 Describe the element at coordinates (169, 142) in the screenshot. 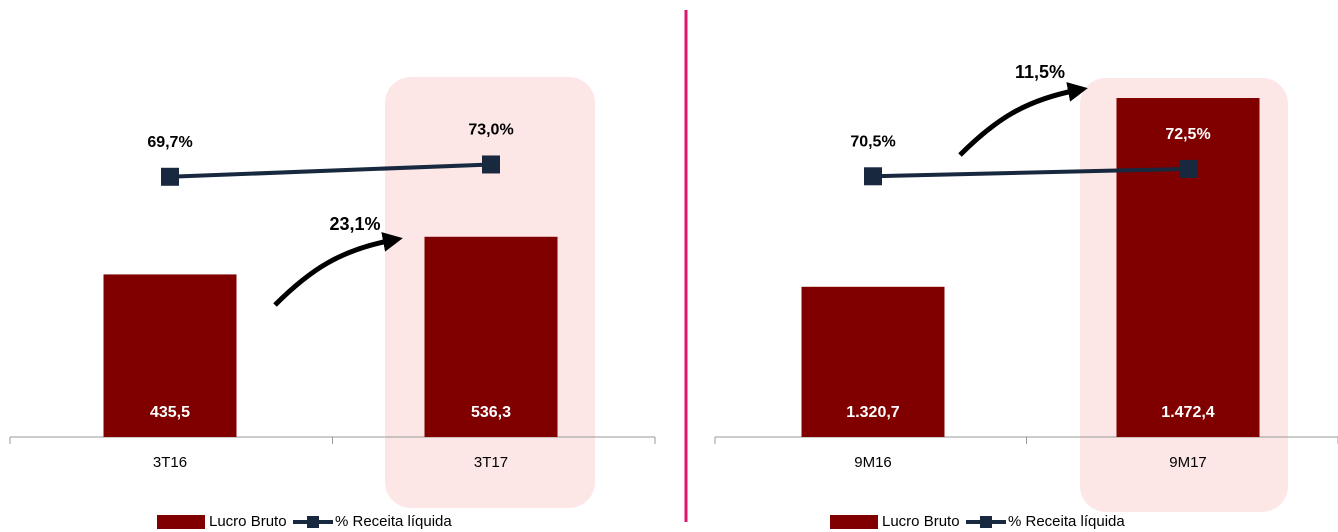

I see `line-value-label: 69,7%` at that location.